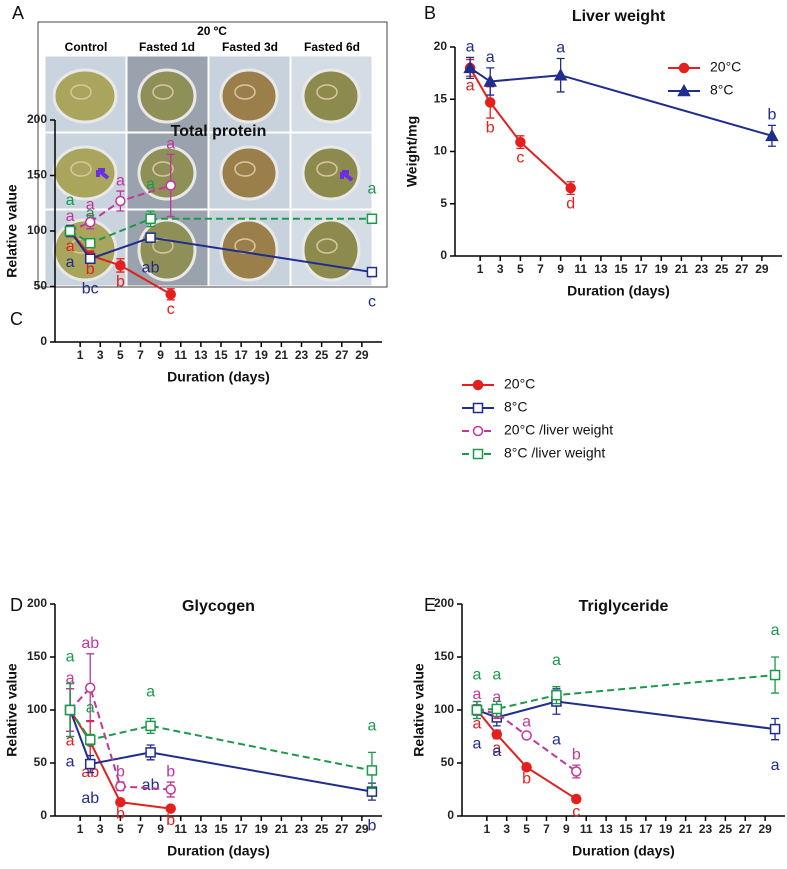 This screenshot has height=869, width=787. I want to click on significance-label: ab, so click(151, 267).